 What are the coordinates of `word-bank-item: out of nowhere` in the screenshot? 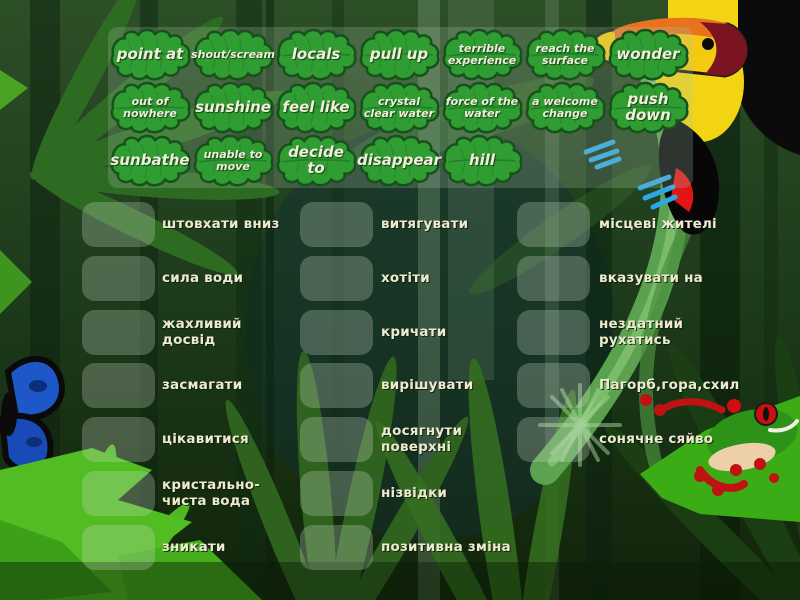 It's located at (150, 108).